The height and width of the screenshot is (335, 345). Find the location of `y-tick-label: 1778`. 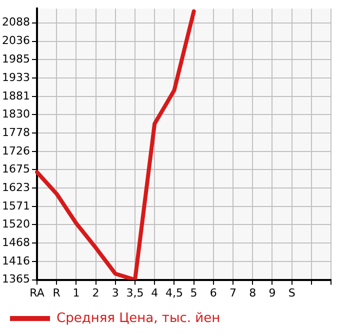

y-tick-label: 1778 is located at coordinates (16, 132).